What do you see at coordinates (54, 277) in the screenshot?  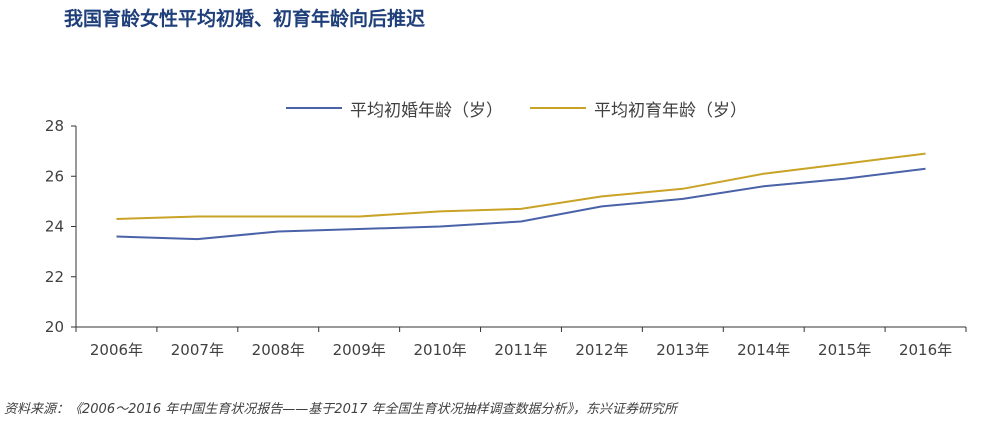 I see `y-tick-label: 22` at bounding box center [54, 277].